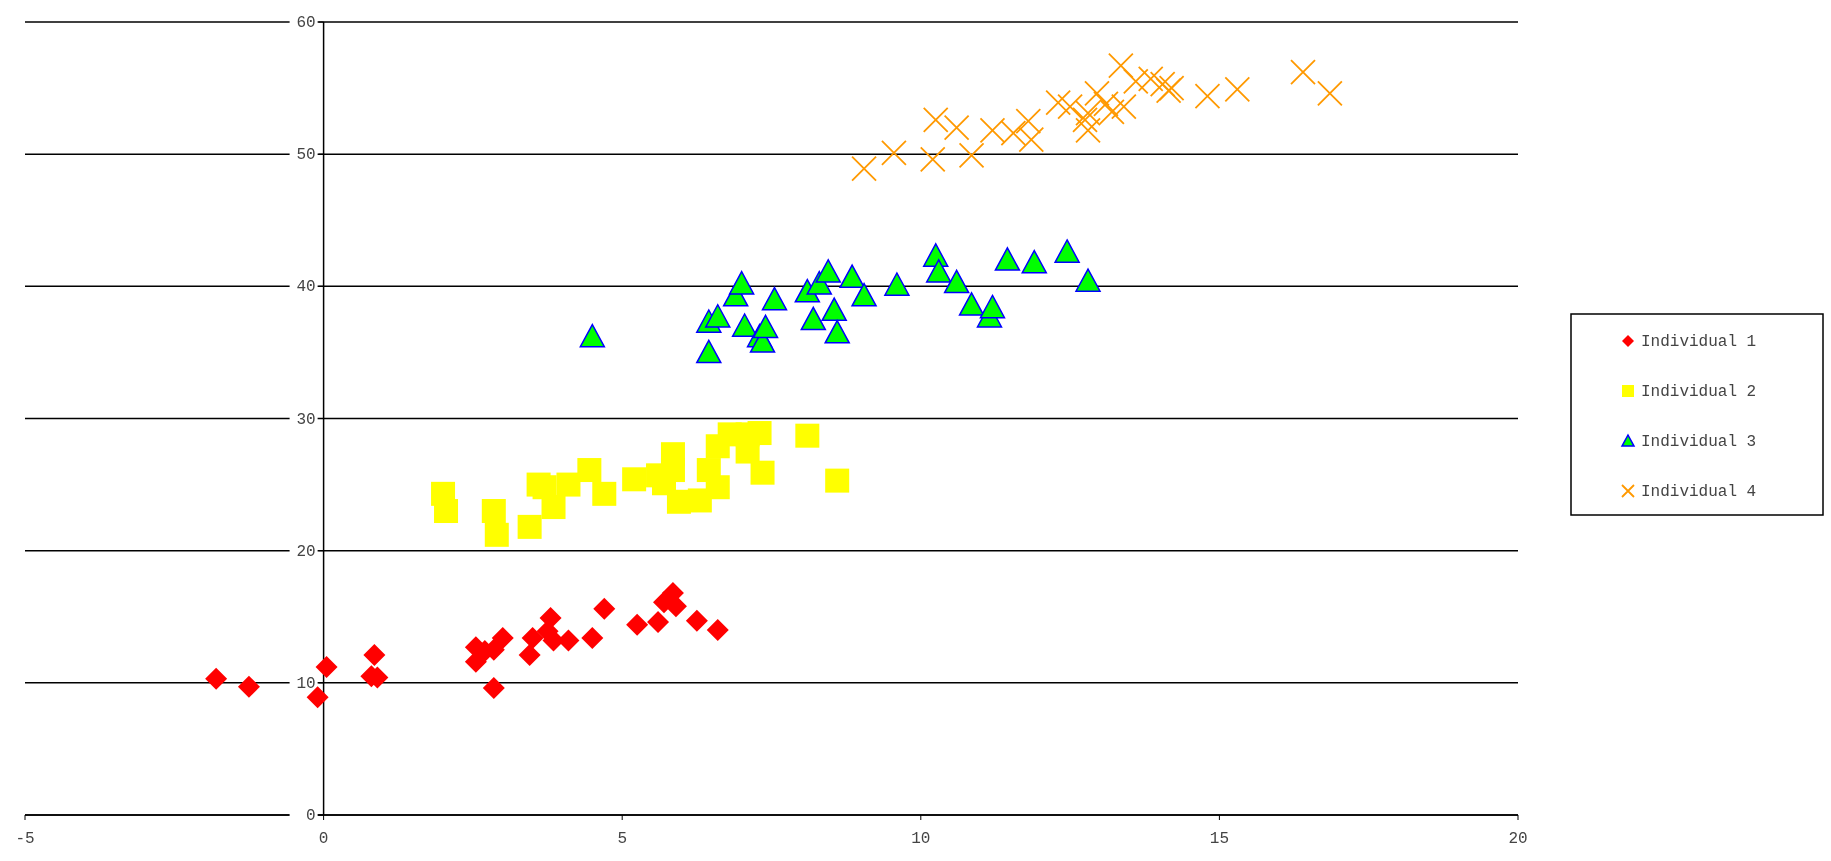 The width and height of the screenshot is (1831, 861). What do you see at coordinates (1699, 492) in the screenshot?
I see `legend-label: Individual 4` at bounding box center [1699, 492].